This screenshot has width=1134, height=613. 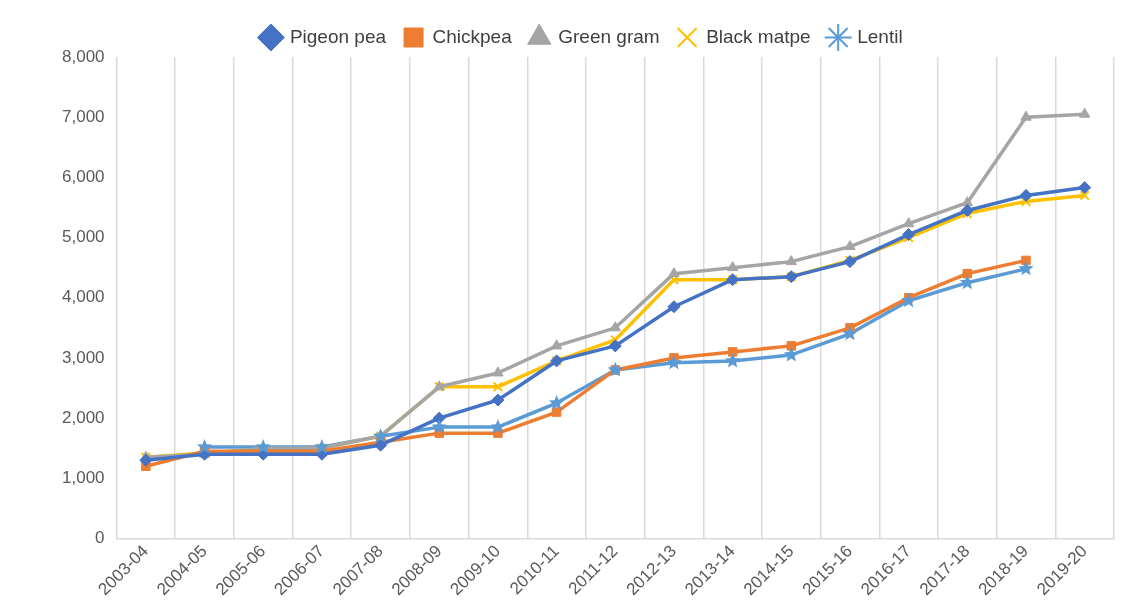 What do you see at coordinates (83, 116) in the screenshot?
I see `y-tick-label: 7,000` at bounding box center [83, 116].